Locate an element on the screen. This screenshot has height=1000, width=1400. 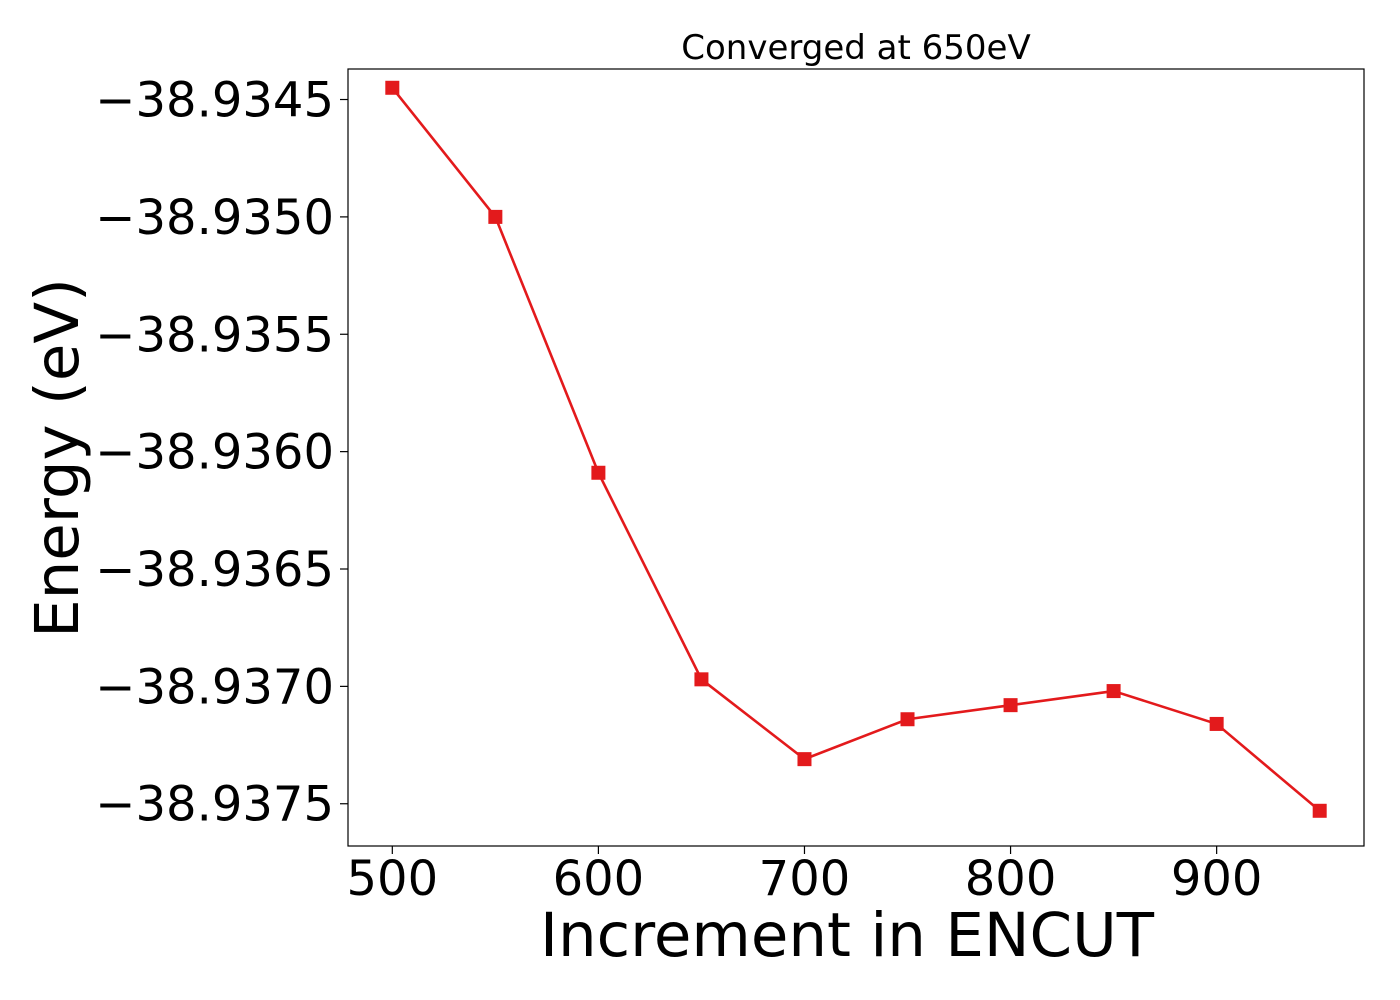
x-tick-label: 800 is located at coordinates (1011, 879).